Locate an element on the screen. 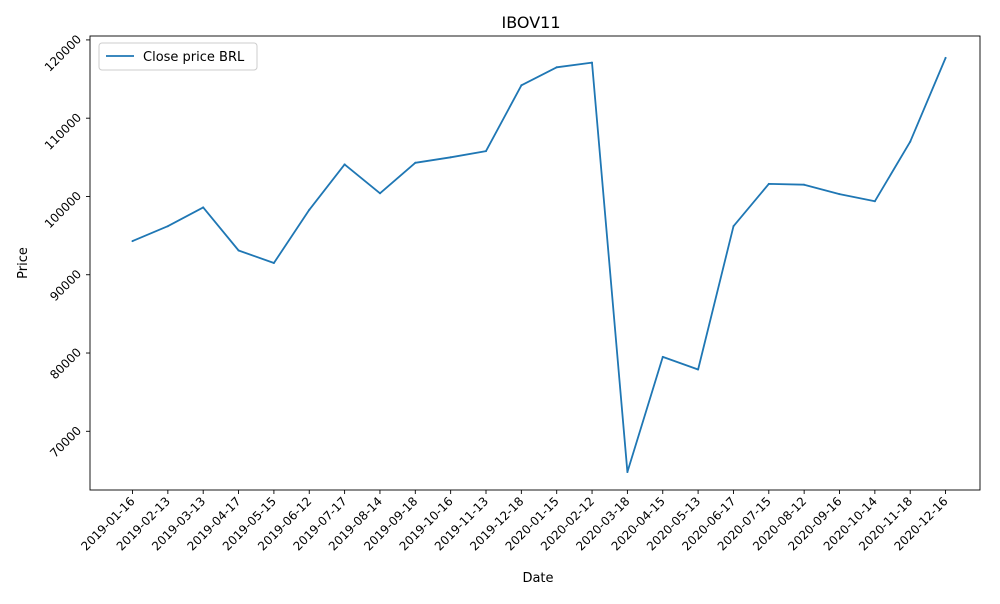 The width and height of the screenshot is (1000, 604). legend-box is located at coordinates (178, 56).